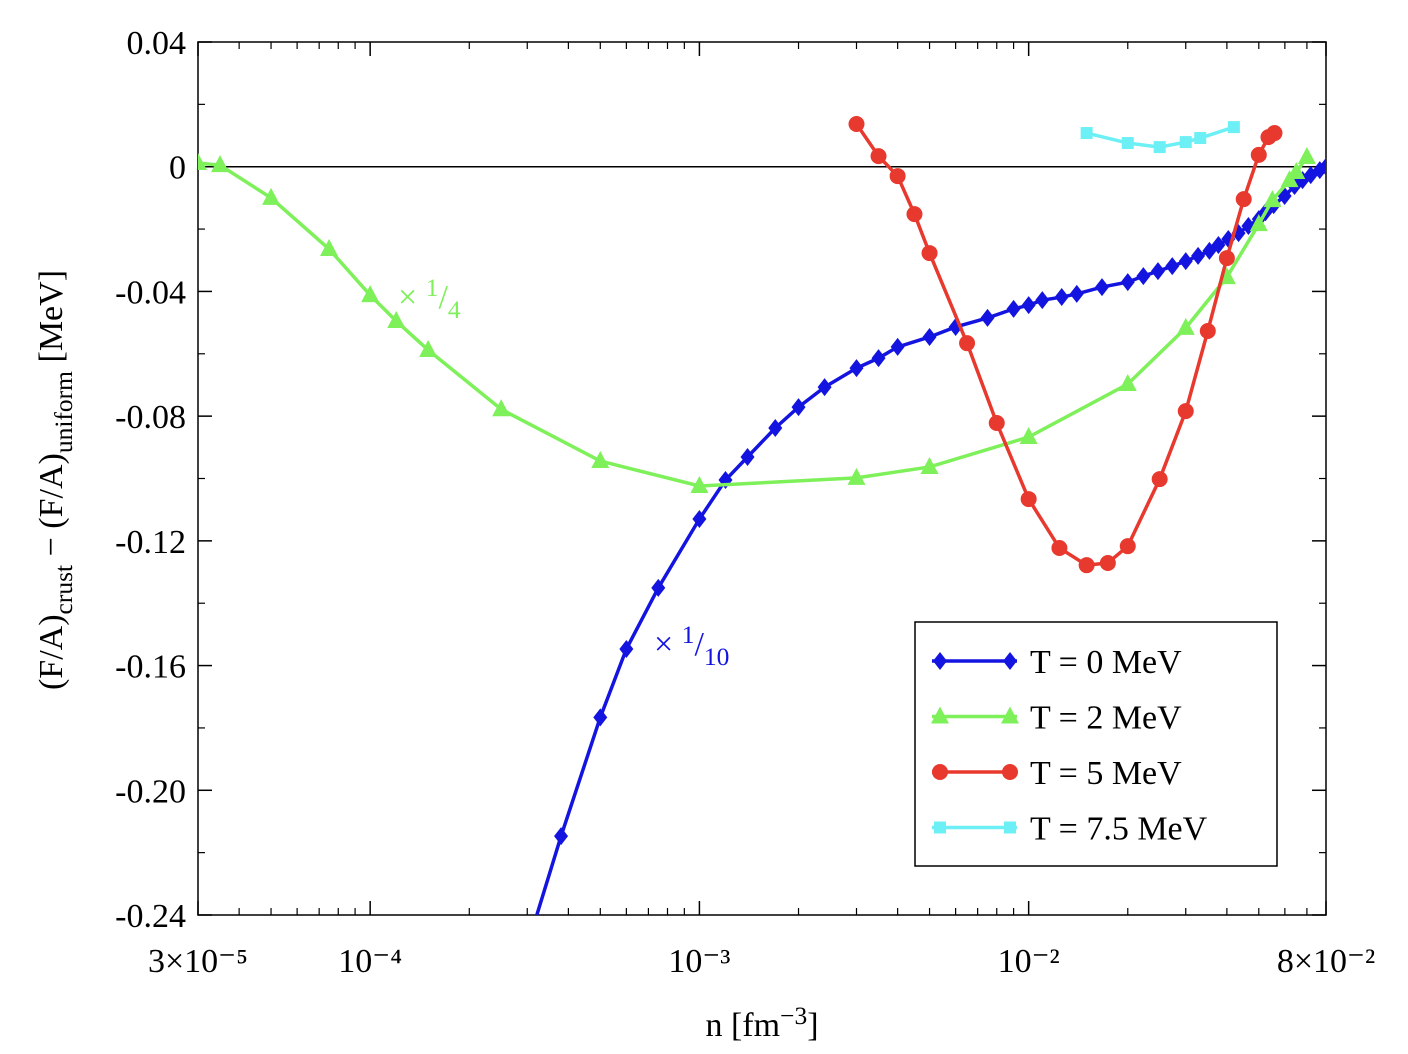  I want to click on x-axis-label: n [fm−3], so click(761, 1022).